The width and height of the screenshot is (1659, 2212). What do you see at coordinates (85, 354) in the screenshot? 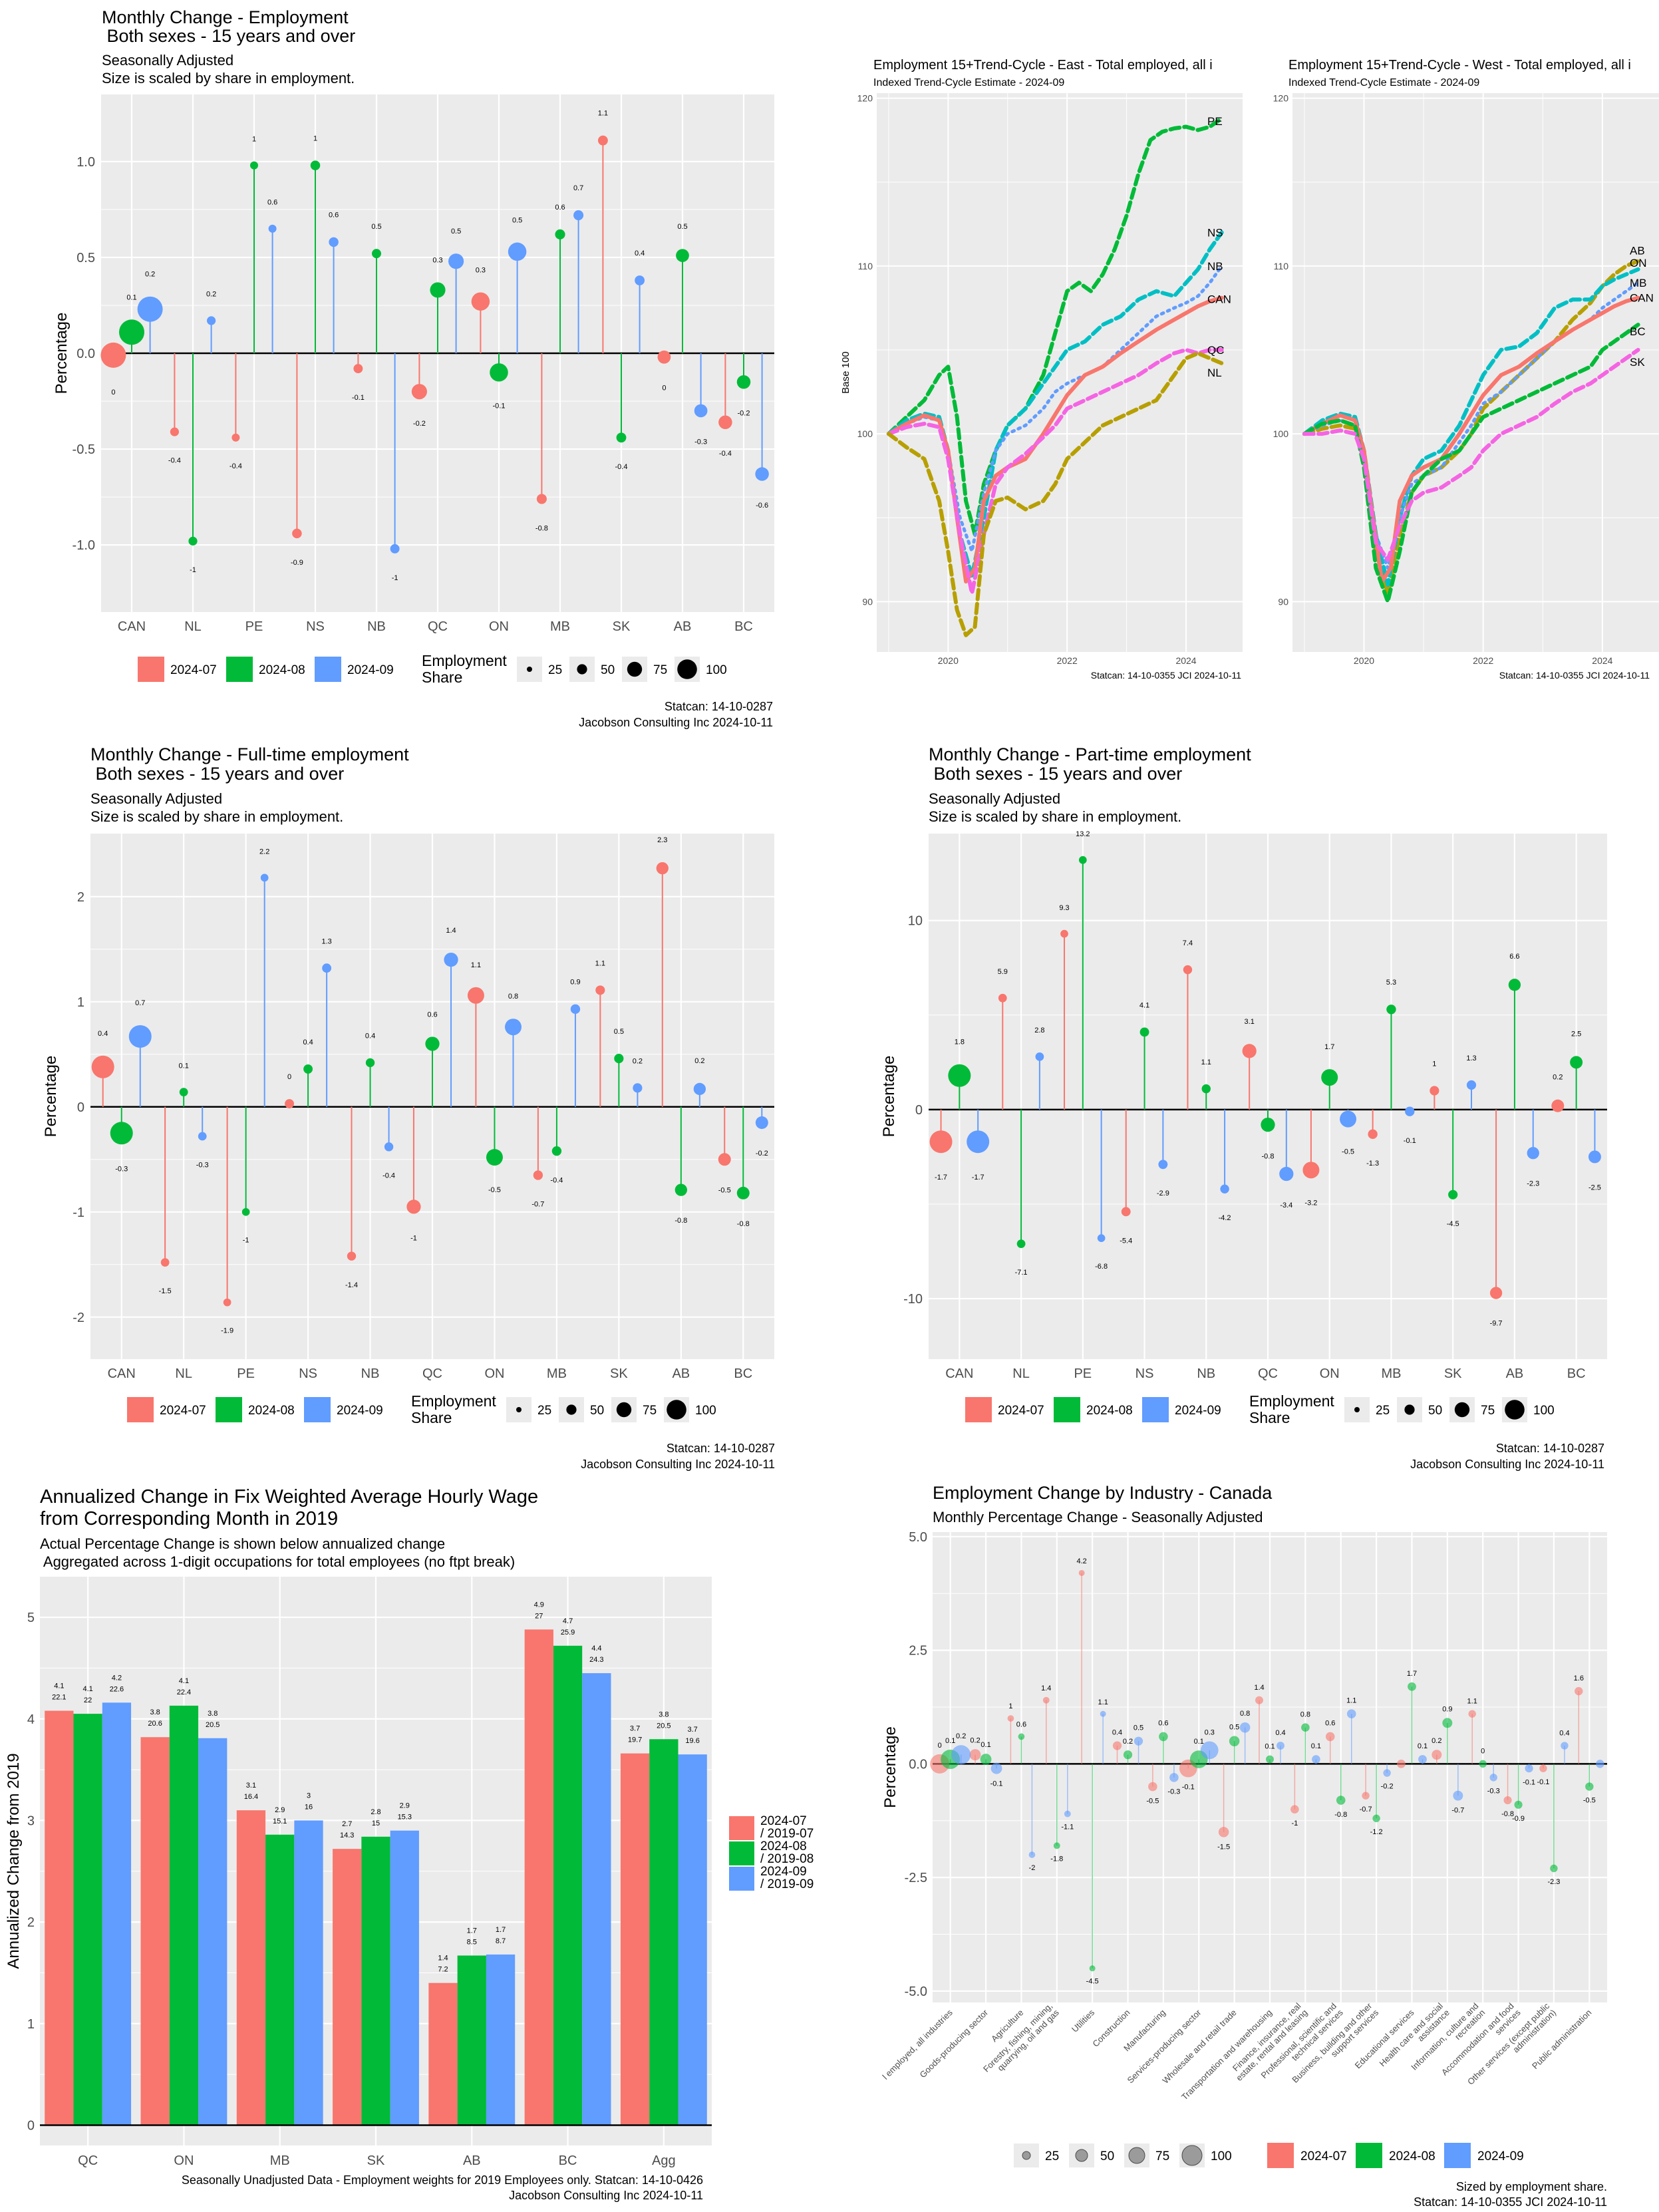
I see `y-tick-label: 0.0` at bounding box center [85, 354].